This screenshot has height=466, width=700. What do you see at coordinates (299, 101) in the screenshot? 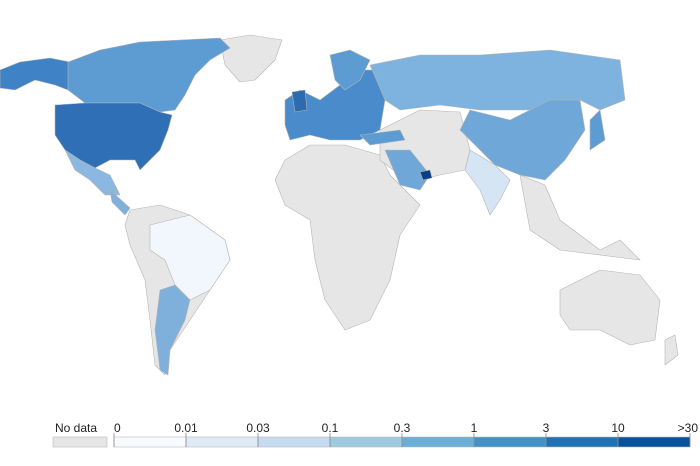
I see `united-kingdom` at bounding box center [299, 101].